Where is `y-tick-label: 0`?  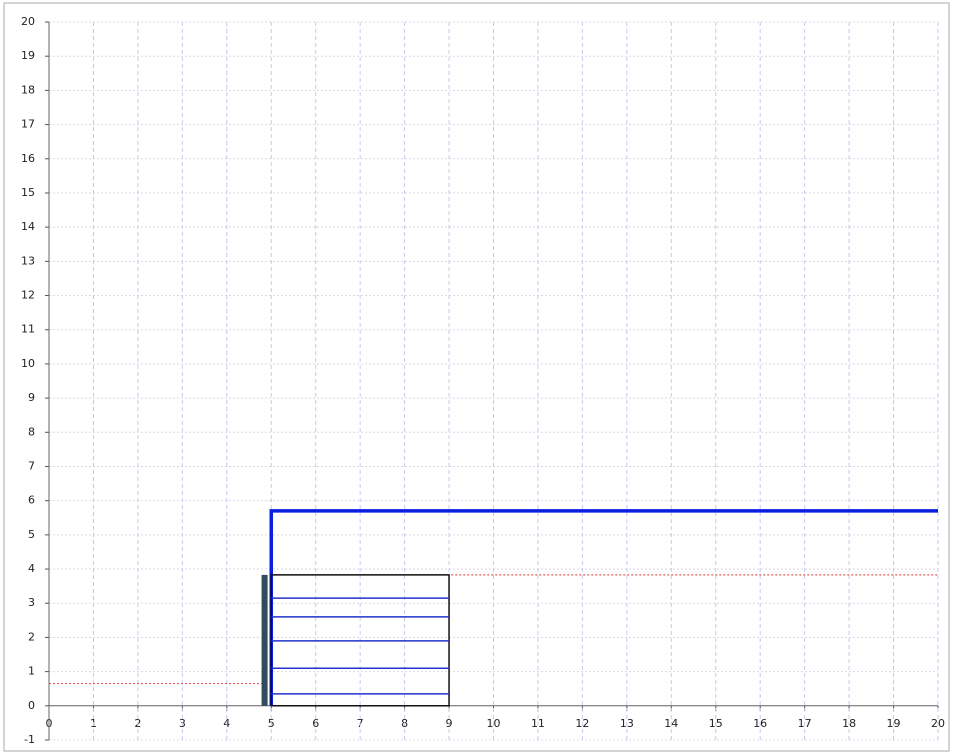
y-tick-label: 0 is located at coordinates (31, 705).